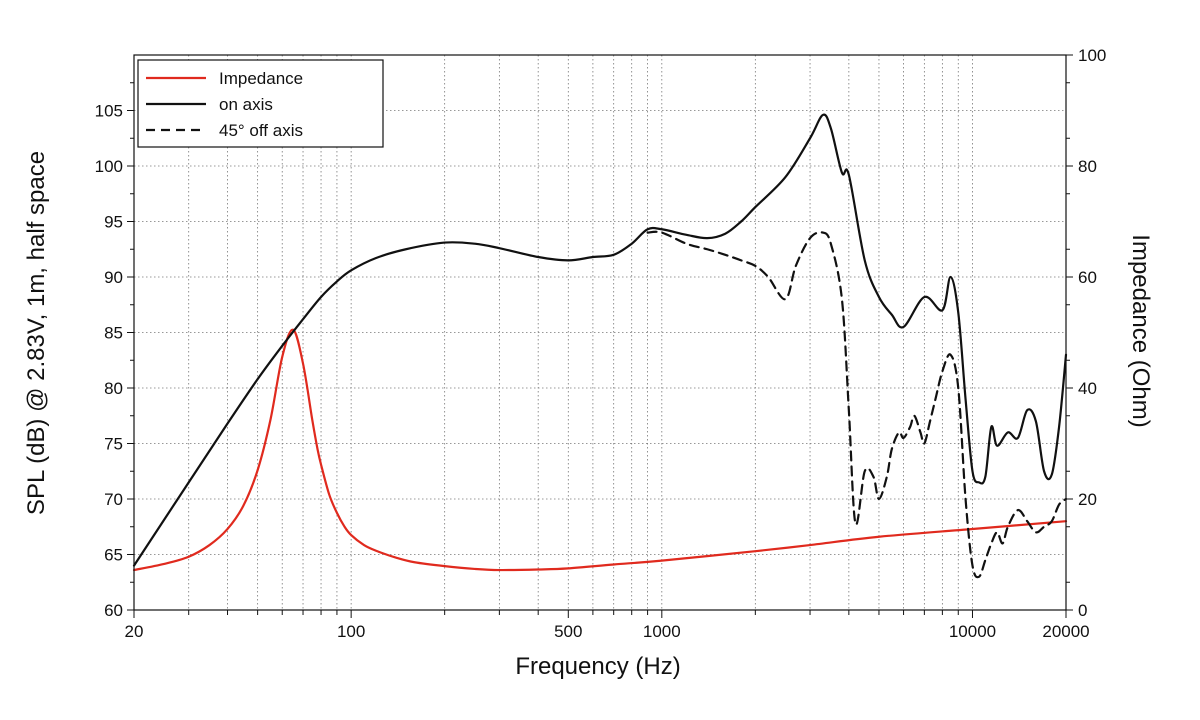 Image resolution: width=1200 pixels, height=720 pixels. Describe the element at coordinates (972, 631) in the screenshot. I see `x-tick-label: 10000` at that location.